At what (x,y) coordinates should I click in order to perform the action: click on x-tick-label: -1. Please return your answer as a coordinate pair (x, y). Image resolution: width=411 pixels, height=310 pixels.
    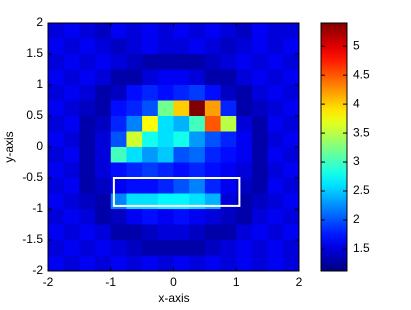
    Looking at the image, I should click on (110, 282).